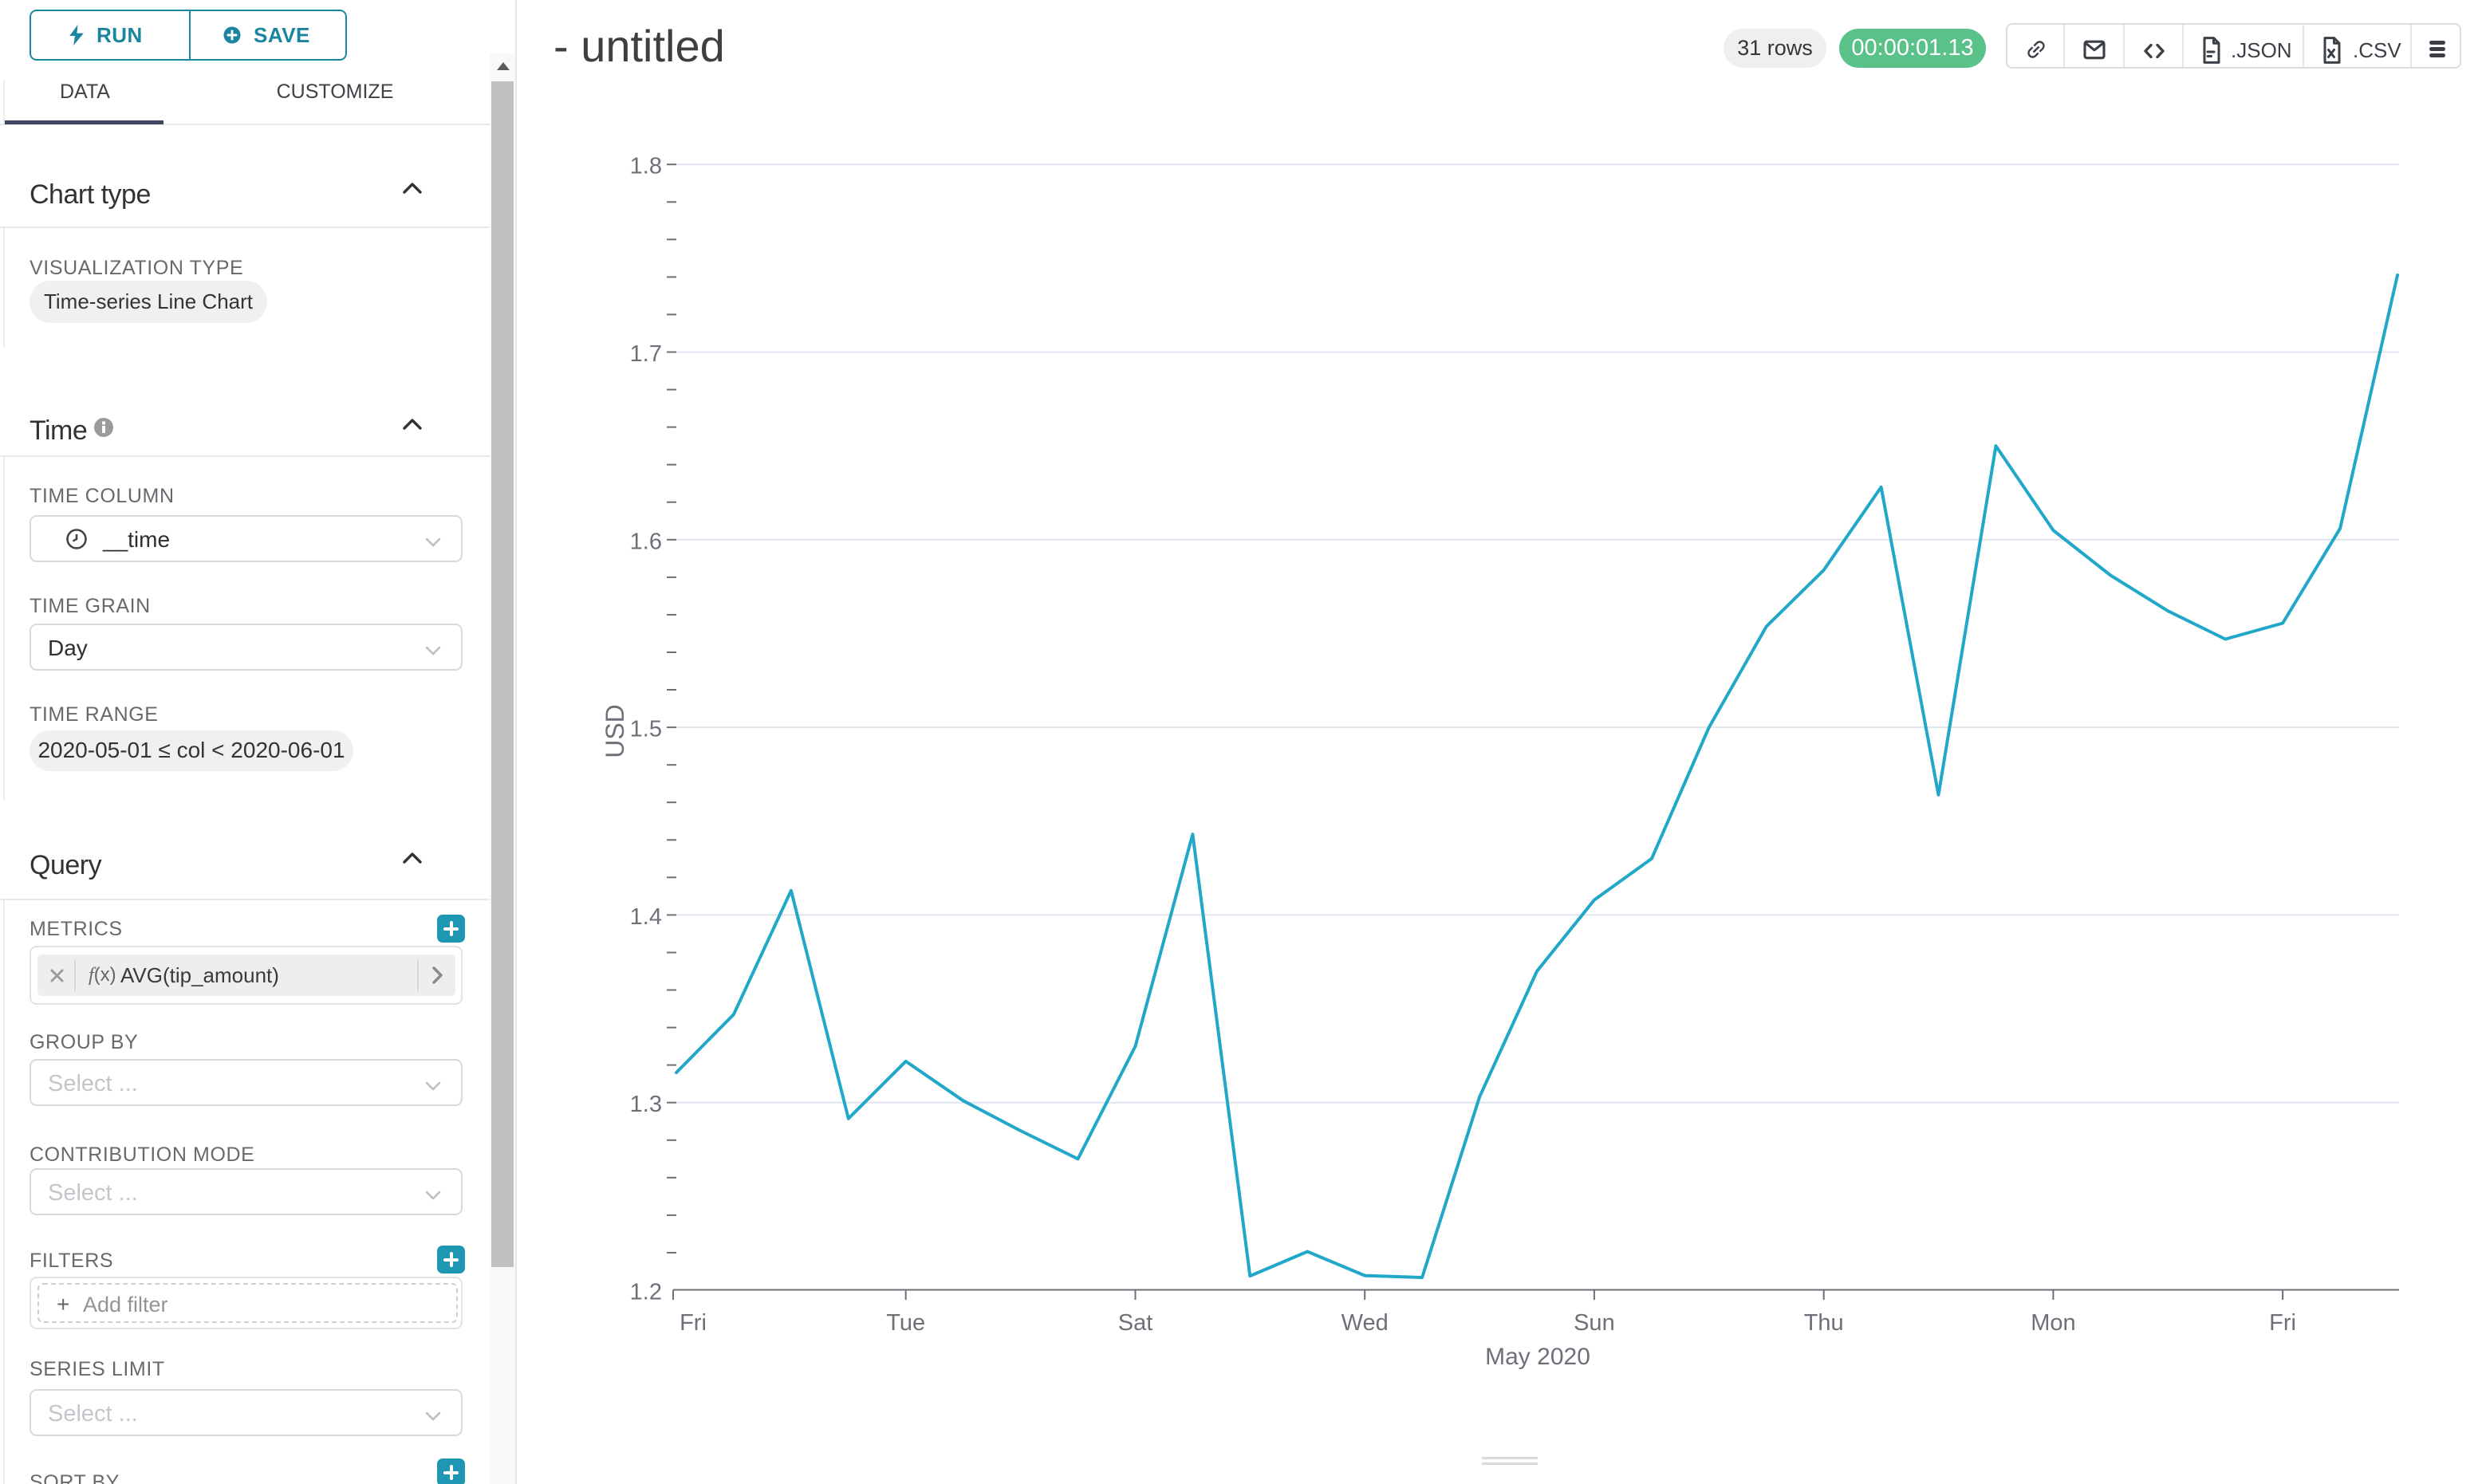  Describe the element at coordinates (615, 731) in the screenshot. I see `svg-text: USD` at that location.